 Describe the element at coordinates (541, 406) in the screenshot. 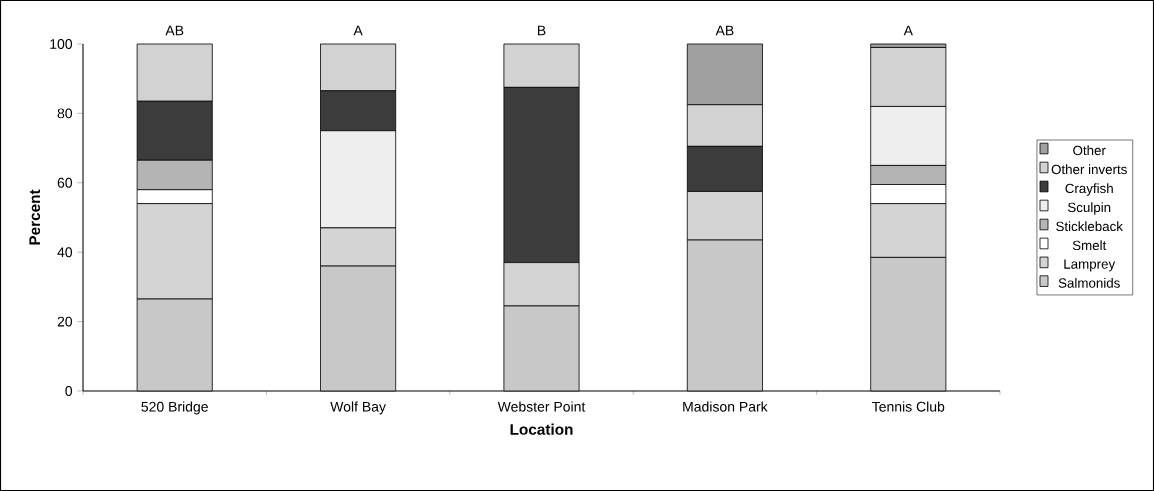

I see `x-tick-label: Webster Point` at that location.